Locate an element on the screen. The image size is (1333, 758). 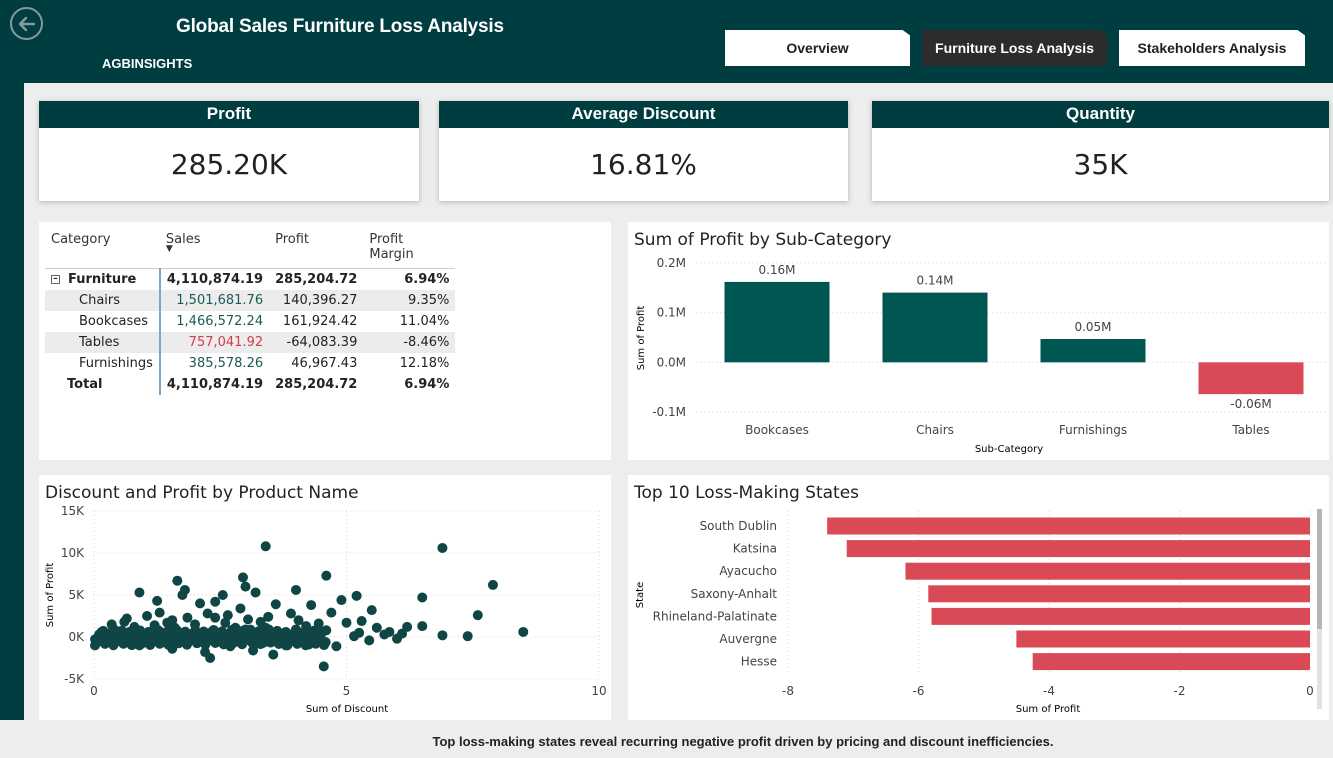
table-row: Tables 757,041.92 -64,083.39 -8.46% is located at coordinates (250, 342).